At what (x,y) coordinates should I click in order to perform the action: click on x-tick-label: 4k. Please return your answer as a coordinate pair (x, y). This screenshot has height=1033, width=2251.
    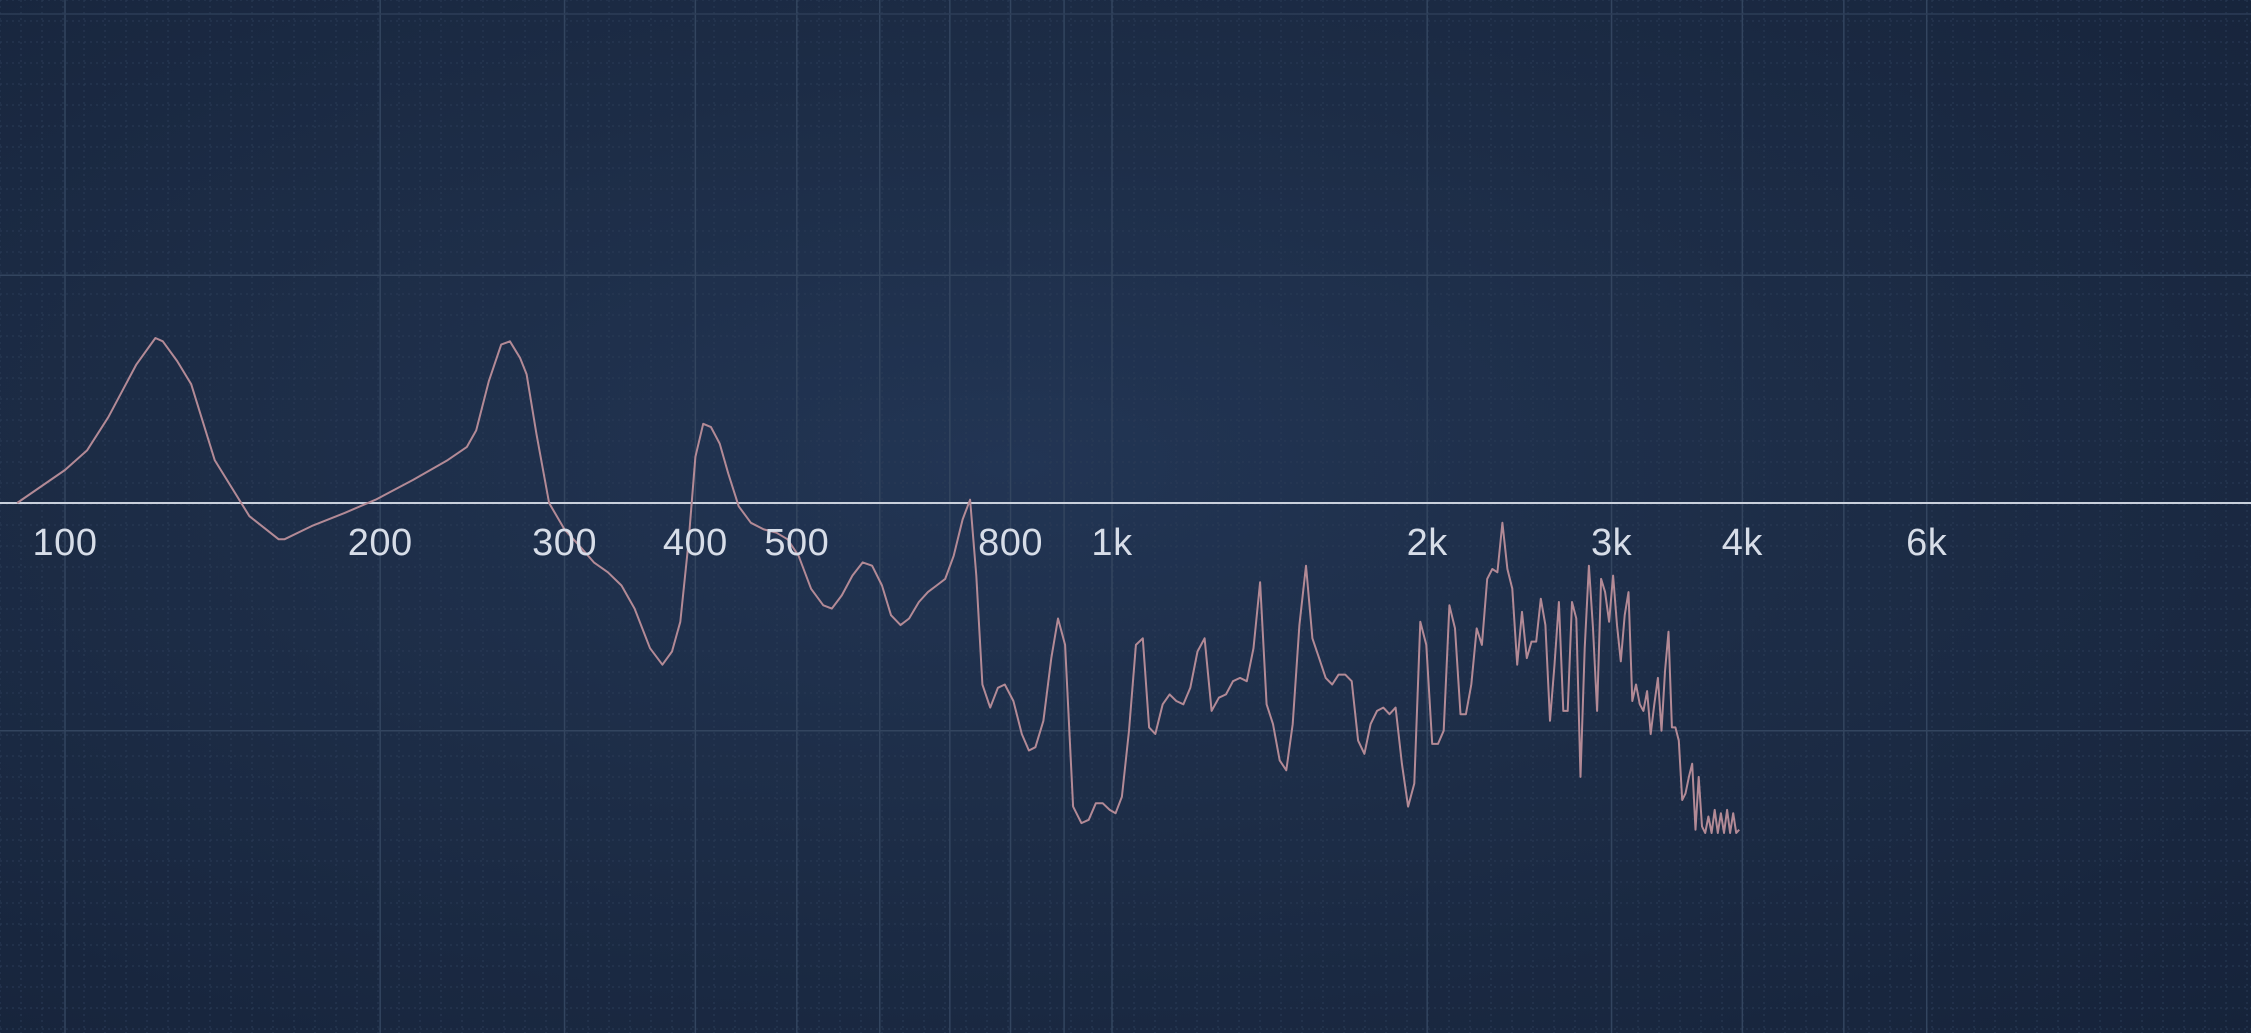
    Looking at the image, I should click on (1742, 543).